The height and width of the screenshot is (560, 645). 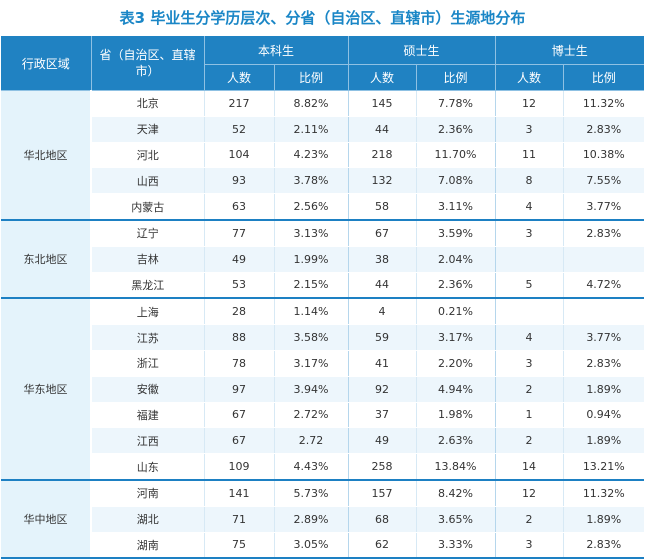 I want to click on master-ratio-cell: 4.94%, so click(x=456, y=389).